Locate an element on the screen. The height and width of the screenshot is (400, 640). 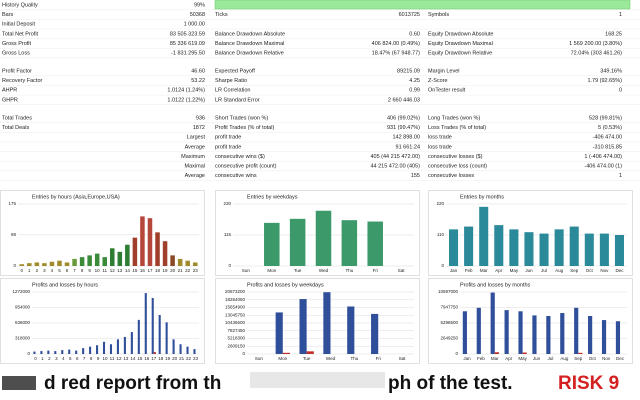
field-value: 931 (99.47%) is located at coordinates (403, 128).